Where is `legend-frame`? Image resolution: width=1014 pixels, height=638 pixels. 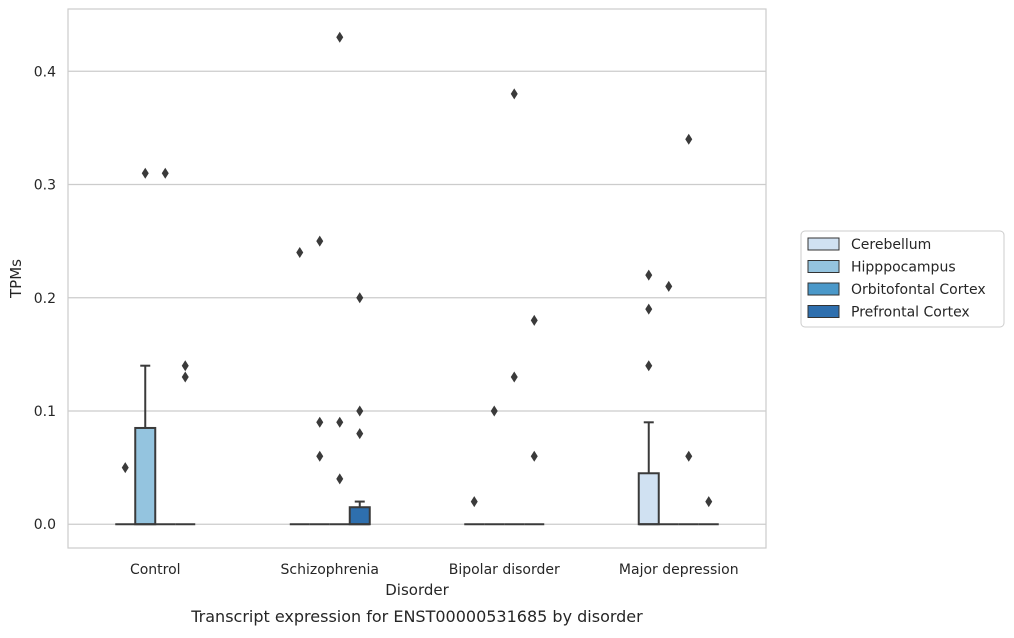 legend-frame is located at coordinates (902, 279).